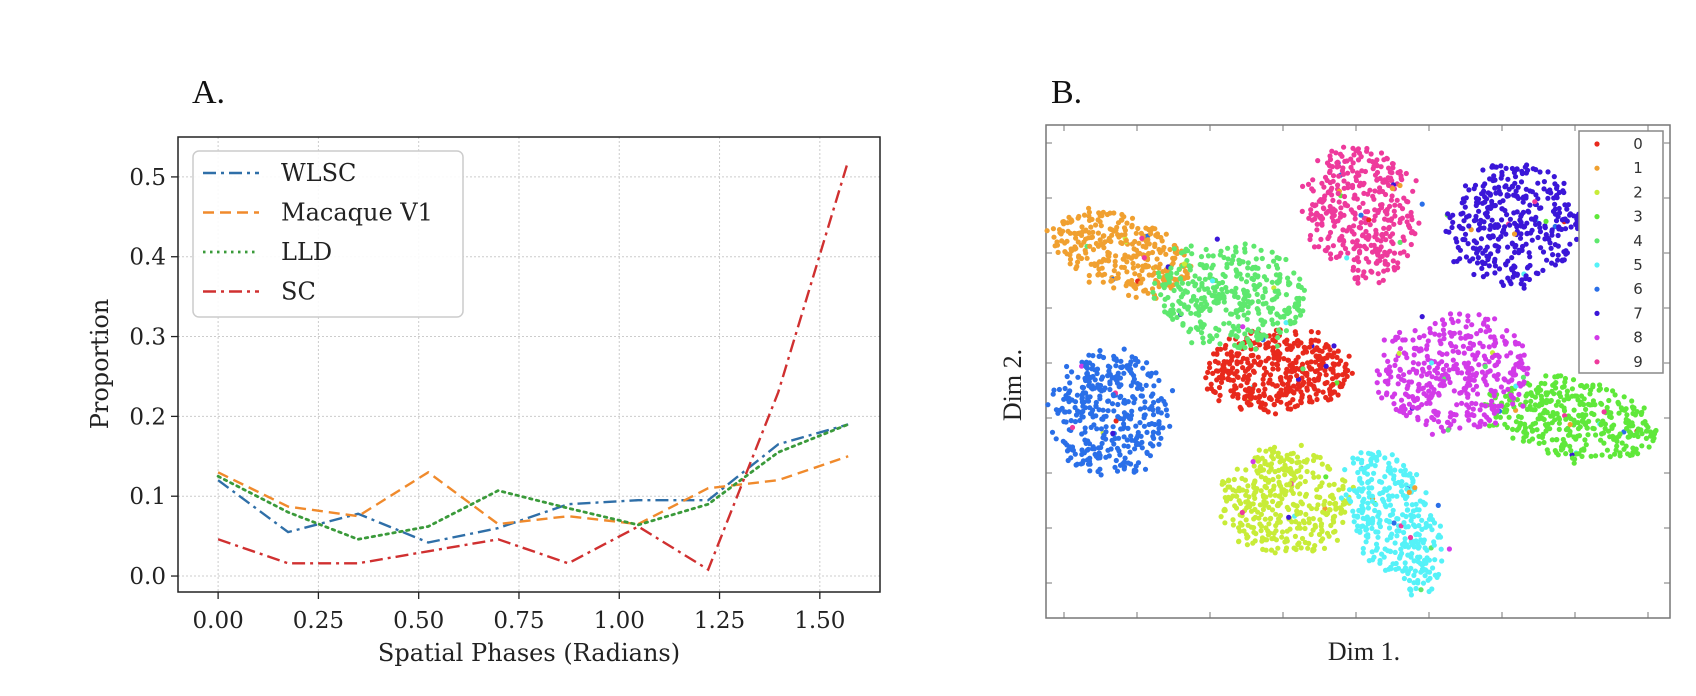  I want to click on y-tick-label: 0.1, so click(147, 497).